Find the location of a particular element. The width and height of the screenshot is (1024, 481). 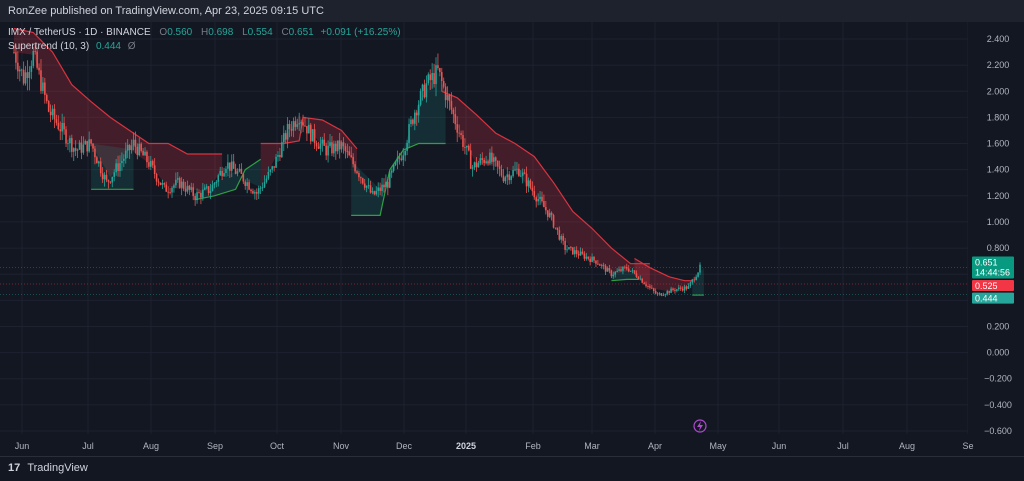

lightning-icon is located at coordinates (700, 426).